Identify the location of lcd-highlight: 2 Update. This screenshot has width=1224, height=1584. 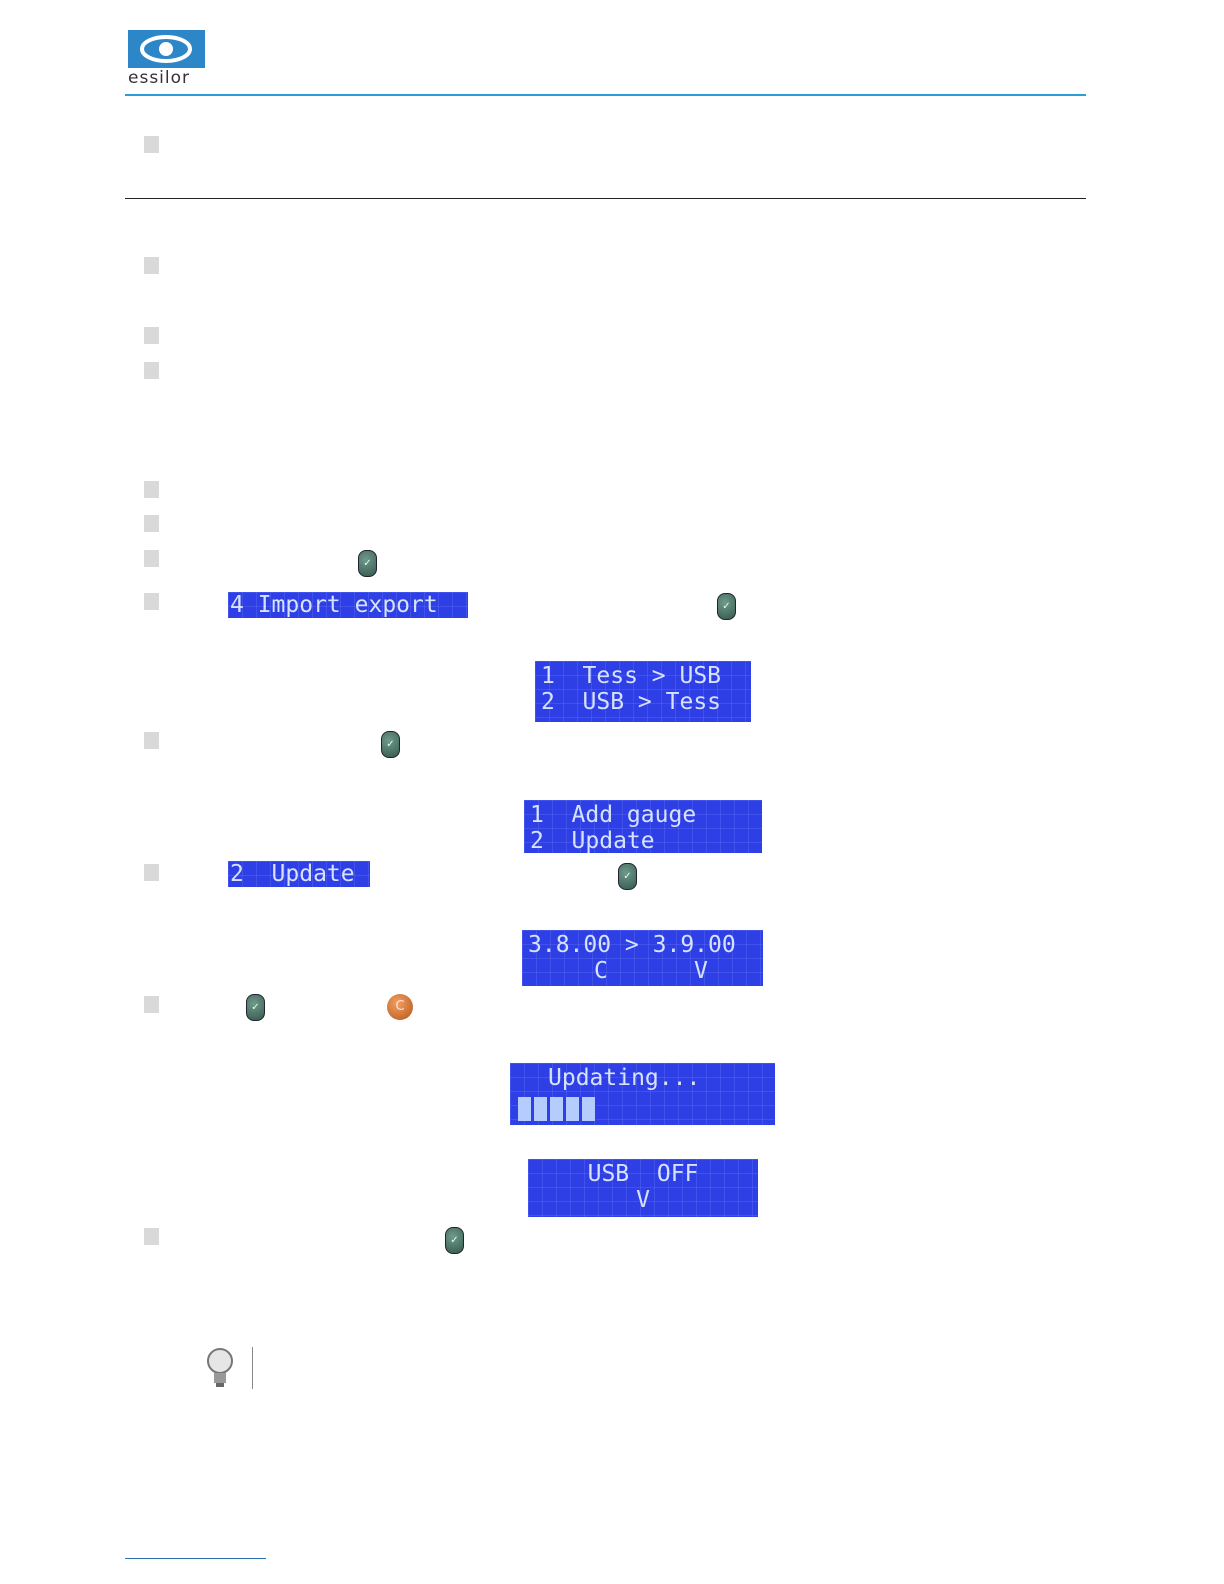
(299, 874).